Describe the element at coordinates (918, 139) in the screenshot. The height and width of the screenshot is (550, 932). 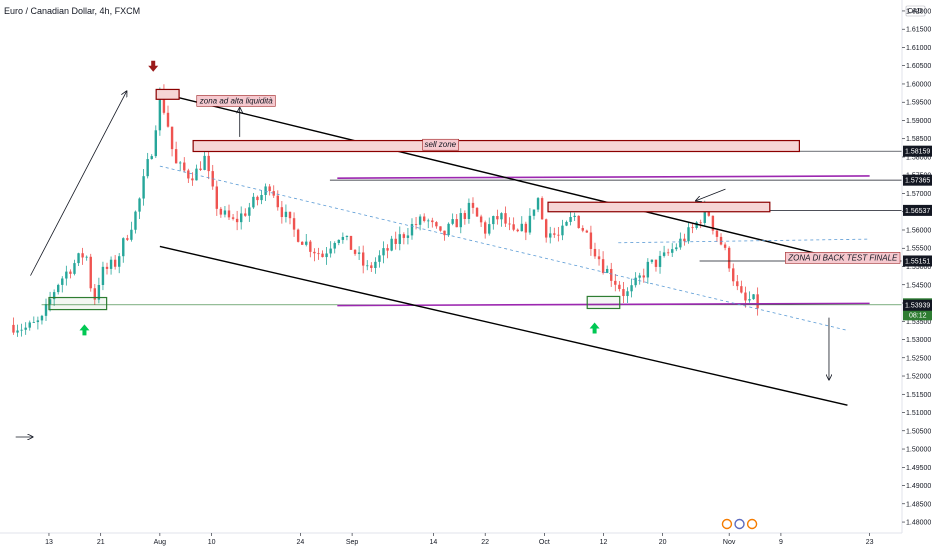
I see `y-tick-label: 1.58500` at that location.